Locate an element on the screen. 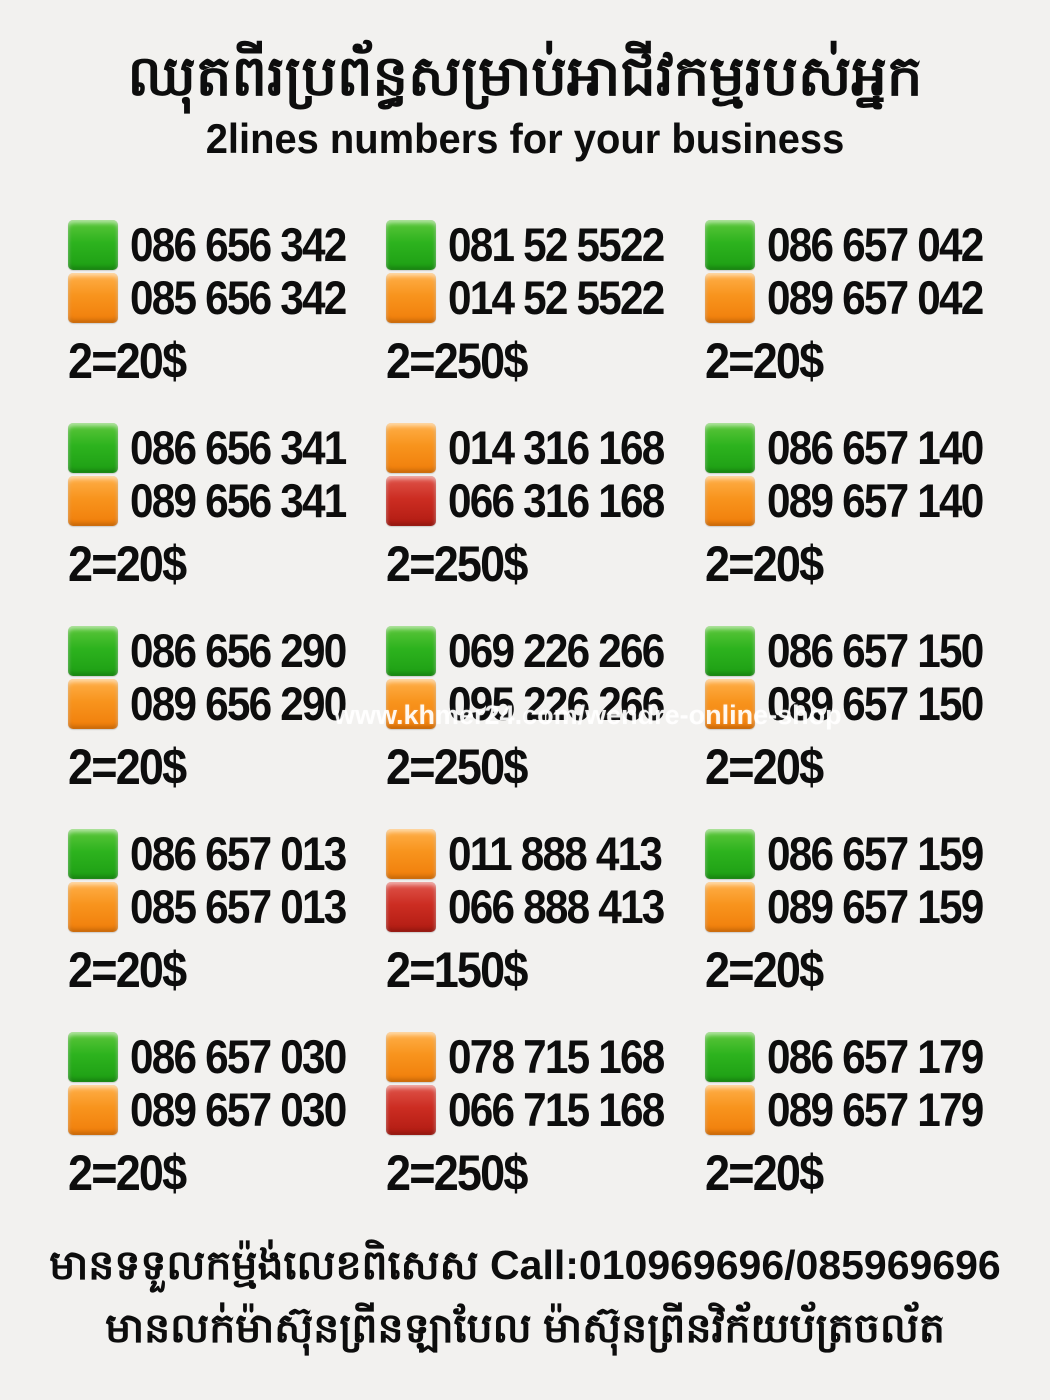  phone-number: 081 52 5522 is located at coordinates (556, 244).